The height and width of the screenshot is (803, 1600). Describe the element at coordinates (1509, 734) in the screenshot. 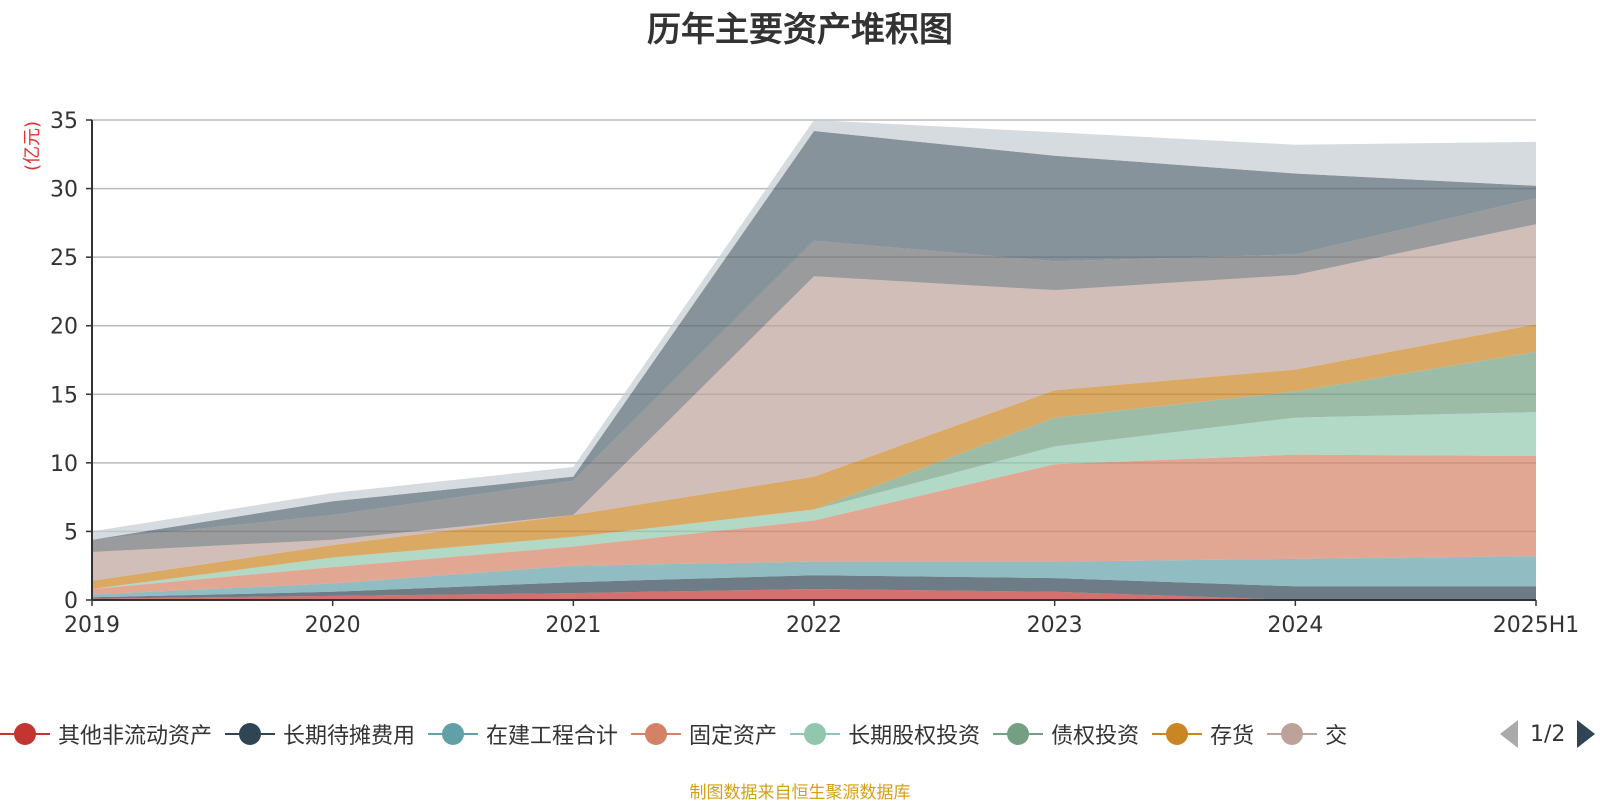

I see `pager-prev-icon` at that location.